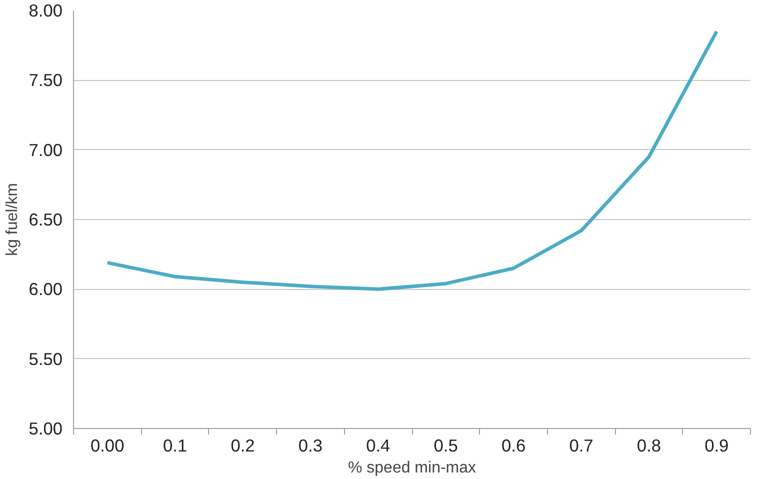  What do you see at coordinates (45, 150) in the screenshot?
I see `y-tick-label: 7.00` at bounding box center [45, 150].